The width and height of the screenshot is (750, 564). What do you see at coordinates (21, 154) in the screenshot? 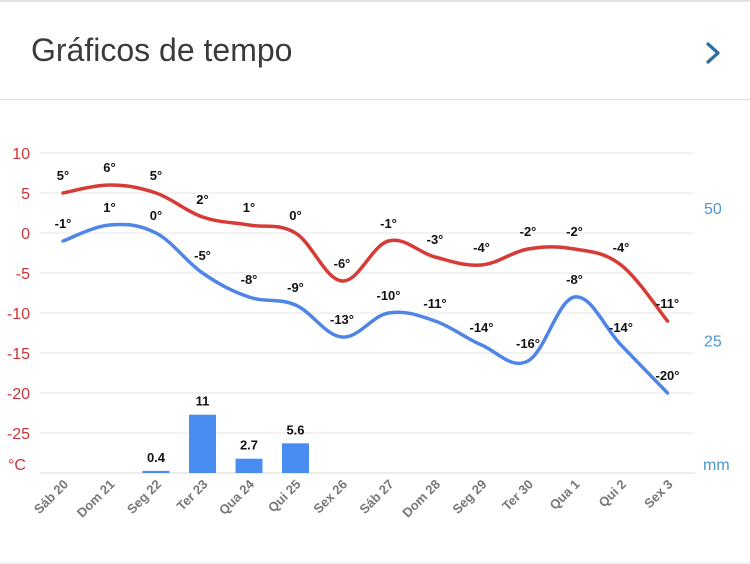
I see `left-tick-label: 10` at bounding box center [21, 154].